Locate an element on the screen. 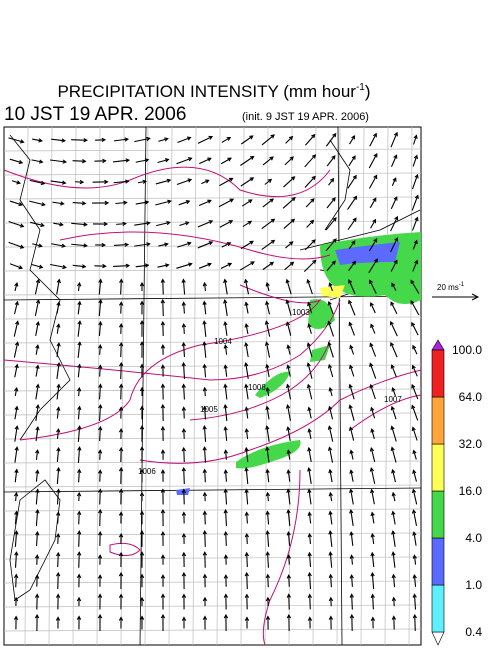 This screenshot has width=500, height=650. colorbar-label: 100.0 is located at coordinates (467, 350).